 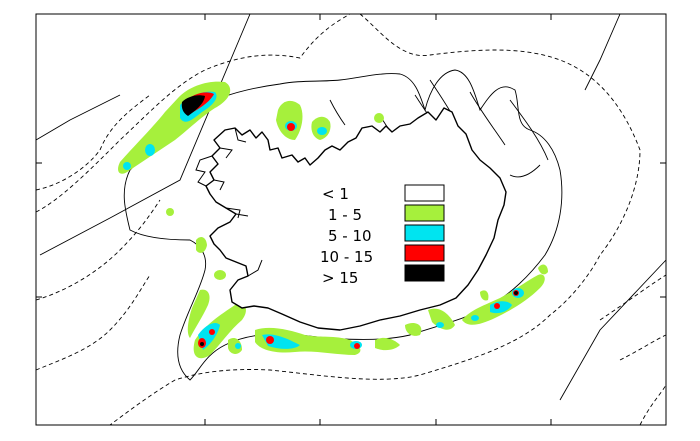 I want to click on legend-label-3: 5 - 10, so click(x=350, y=236).